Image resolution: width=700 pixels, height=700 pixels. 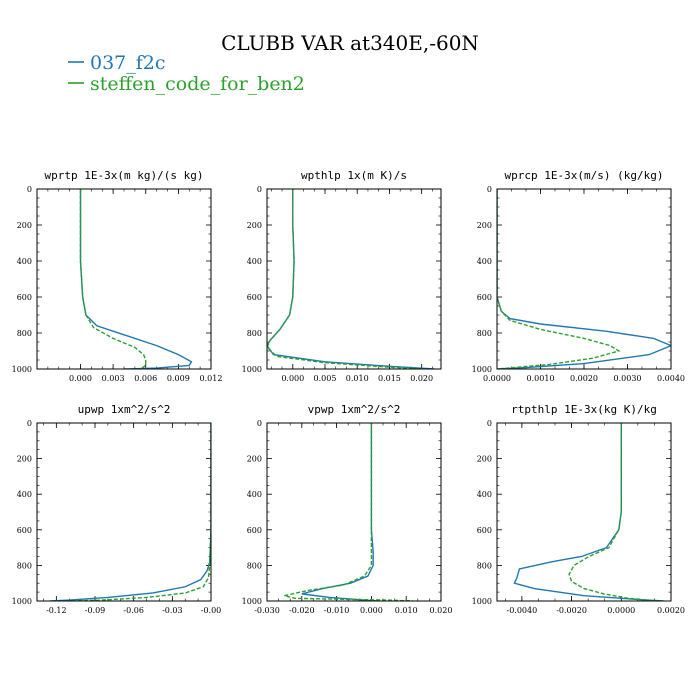 I want to click on panel-title: upwp 1xm^2/s^2, so click(x=124, y=409).